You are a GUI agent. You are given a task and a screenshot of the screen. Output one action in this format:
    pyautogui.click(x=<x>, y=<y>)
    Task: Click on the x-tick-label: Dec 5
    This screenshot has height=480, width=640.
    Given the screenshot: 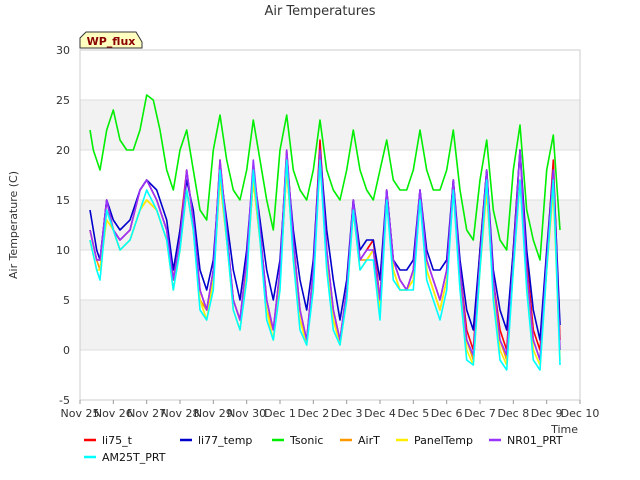 What is the action you would take?
    pyautogui.click(x=413, y=413)
    